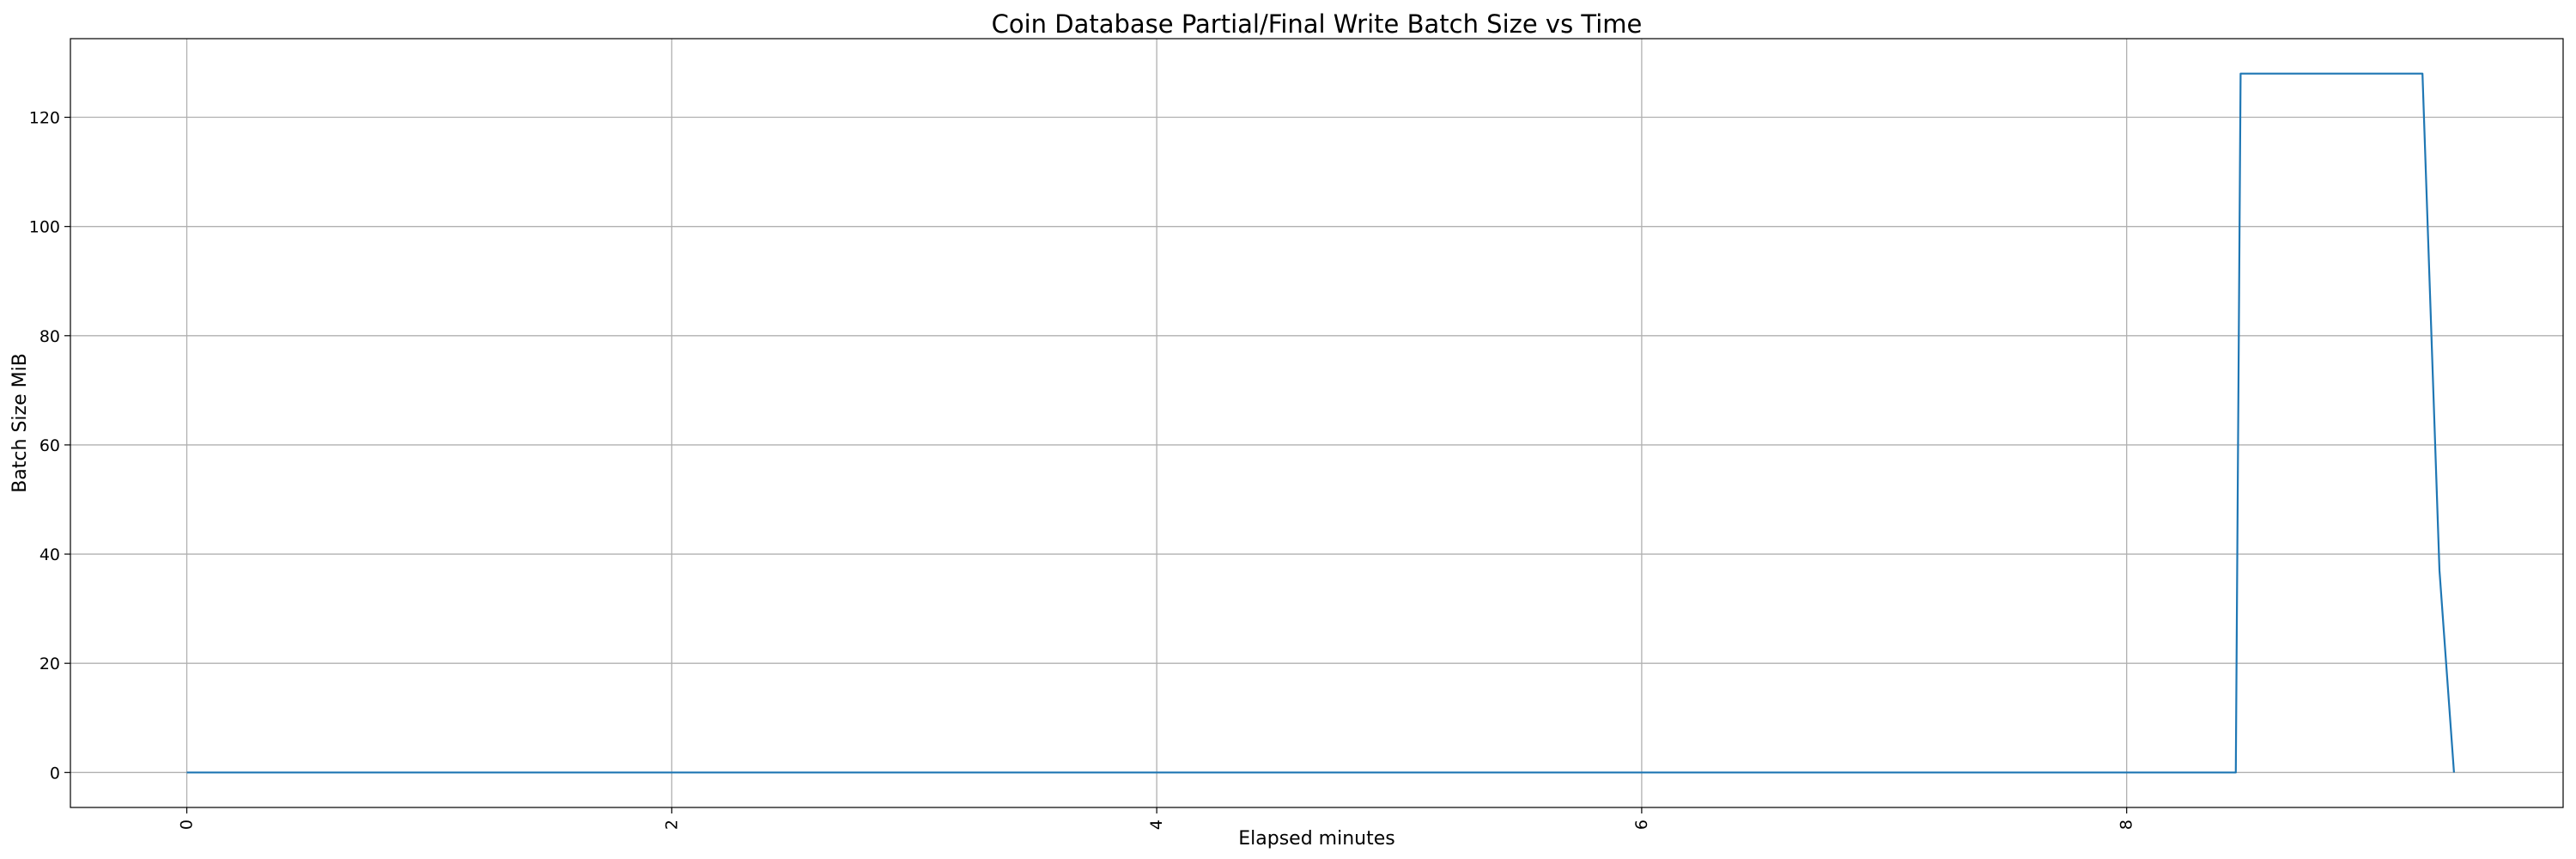 The width and height of the screenshot is (2576, 859). What do you see at coordinates (1156, 824) in the screenshot?
I see `x-tick-label: 4` at bounding box center [1156, 824].